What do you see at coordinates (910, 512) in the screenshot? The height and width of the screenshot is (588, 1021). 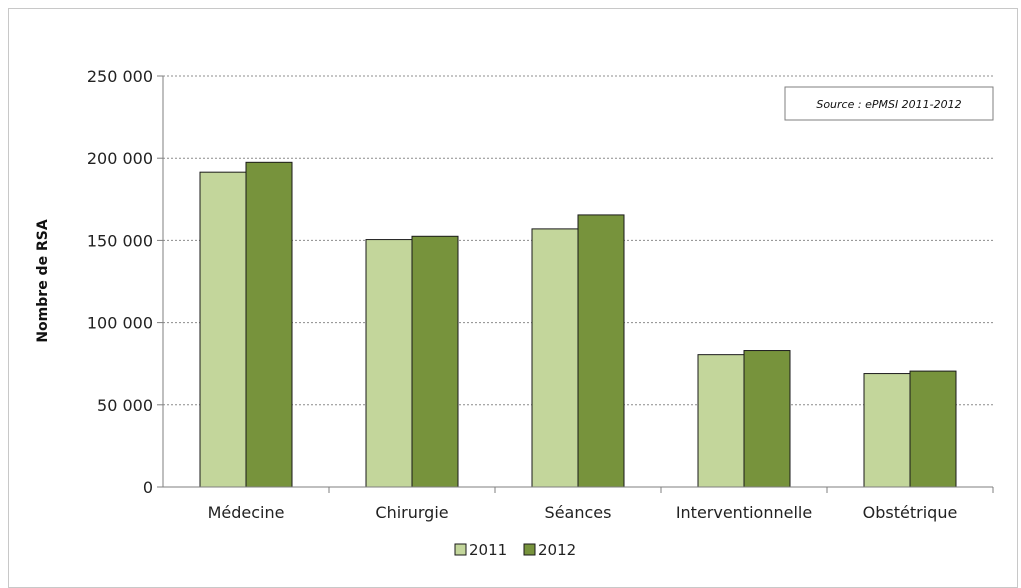 I see `x-category-label: Obstétrique` at bounding box center [910, 512].